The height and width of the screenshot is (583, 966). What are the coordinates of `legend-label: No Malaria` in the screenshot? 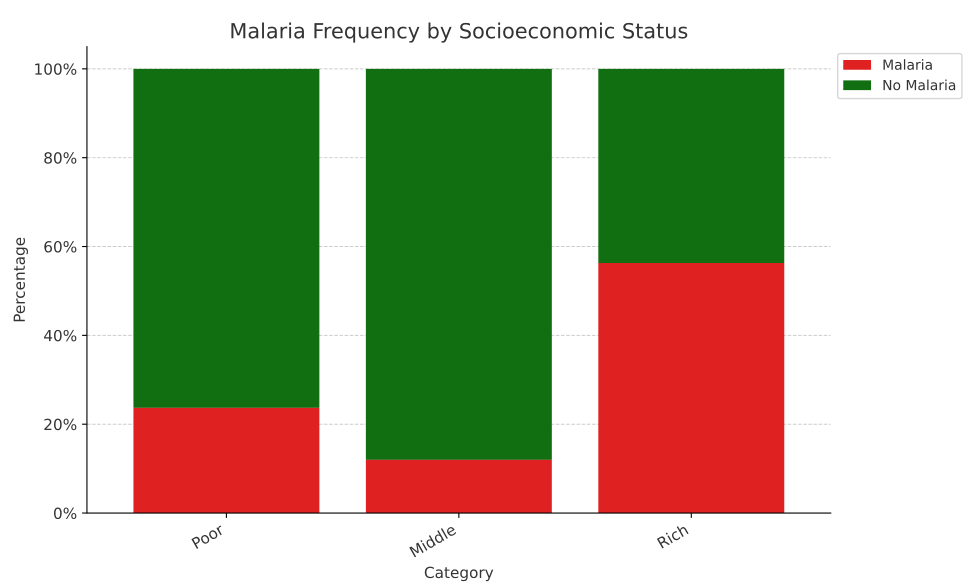 It's located at (920, 85).